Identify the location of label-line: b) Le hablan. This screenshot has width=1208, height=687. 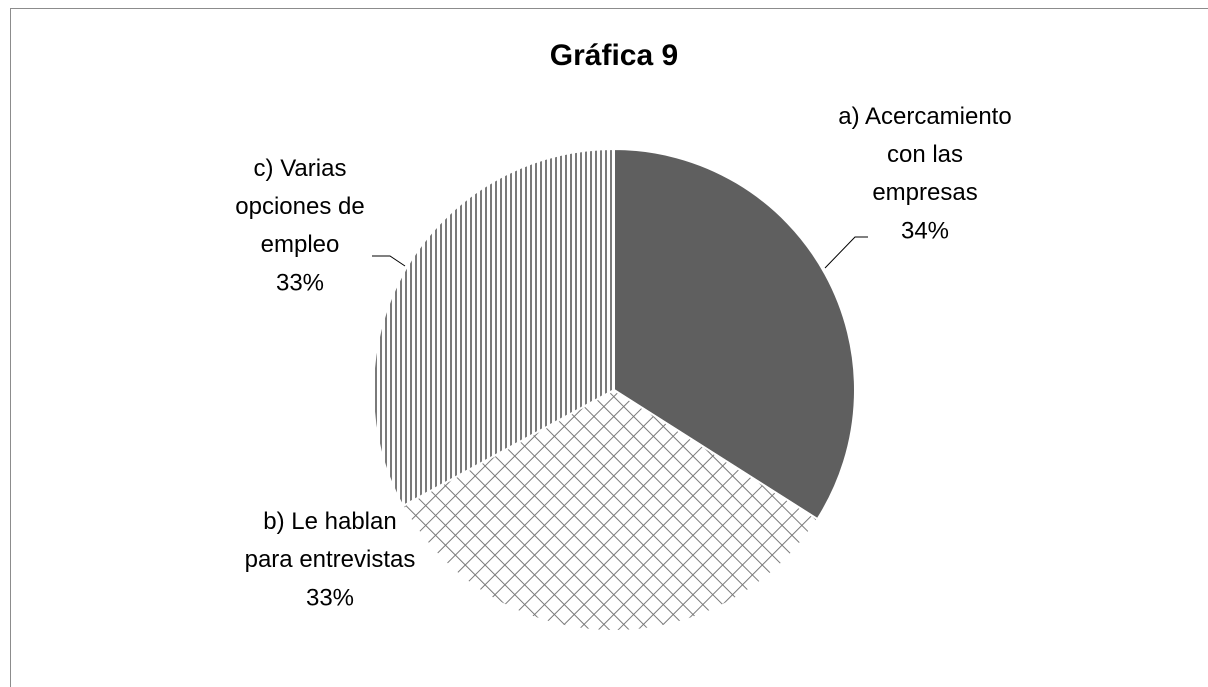
(329, 521).